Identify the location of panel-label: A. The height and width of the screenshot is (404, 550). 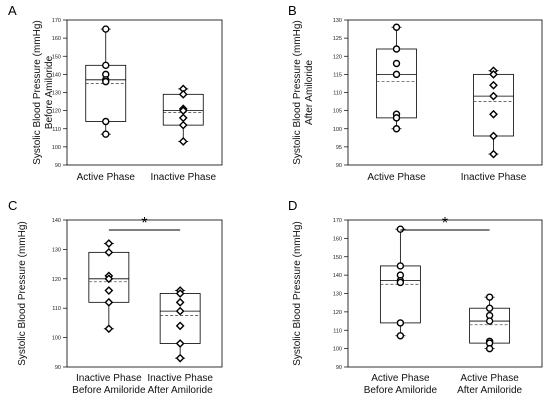
(12, 10).